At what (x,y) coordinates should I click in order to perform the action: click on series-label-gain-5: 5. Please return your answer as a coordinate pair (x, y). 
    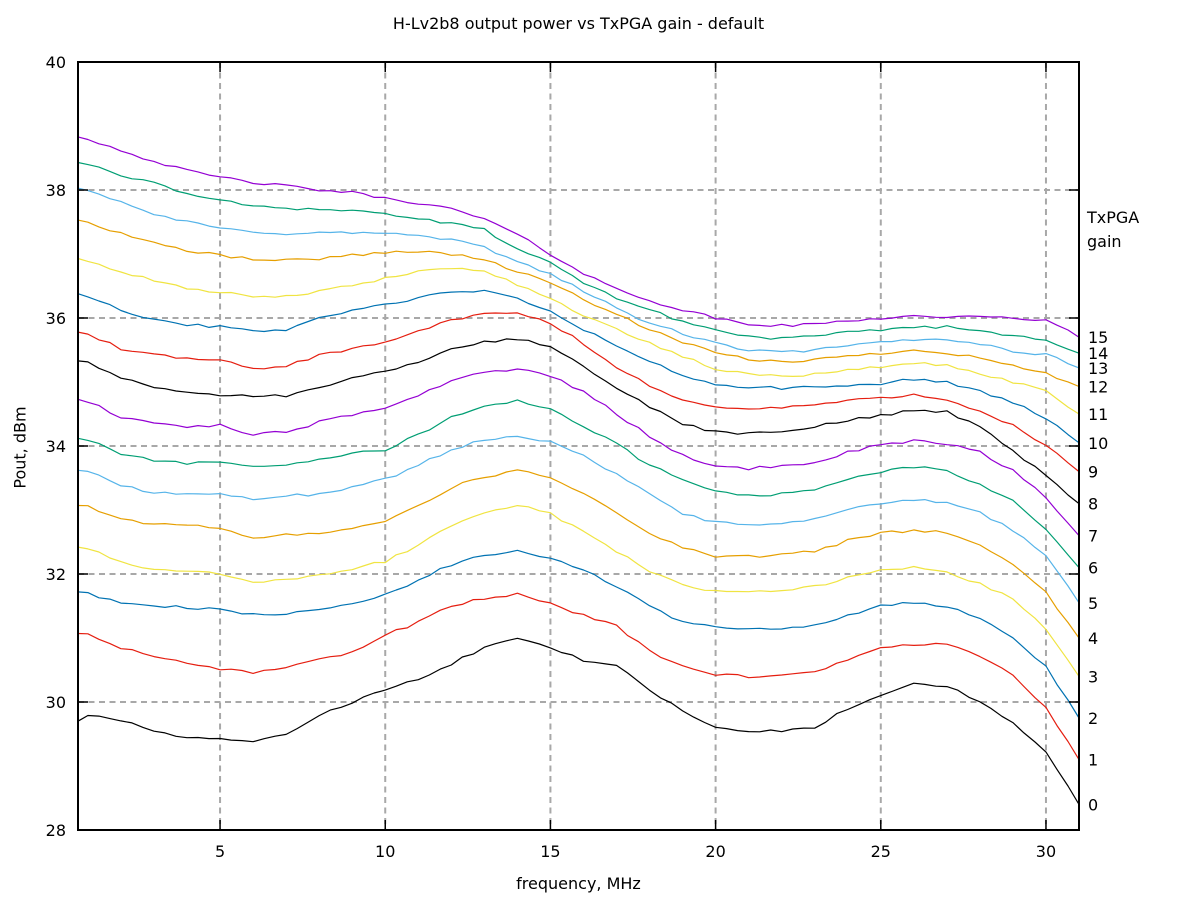
    Looking at the image, I should click on (1093, 603).